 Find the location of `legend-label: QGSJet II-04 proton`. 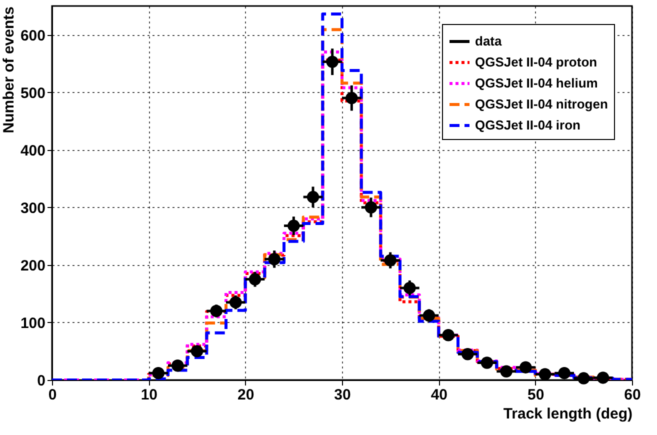

legend-label: QGSJet II-04 proton is located at coordinates (536, 62).